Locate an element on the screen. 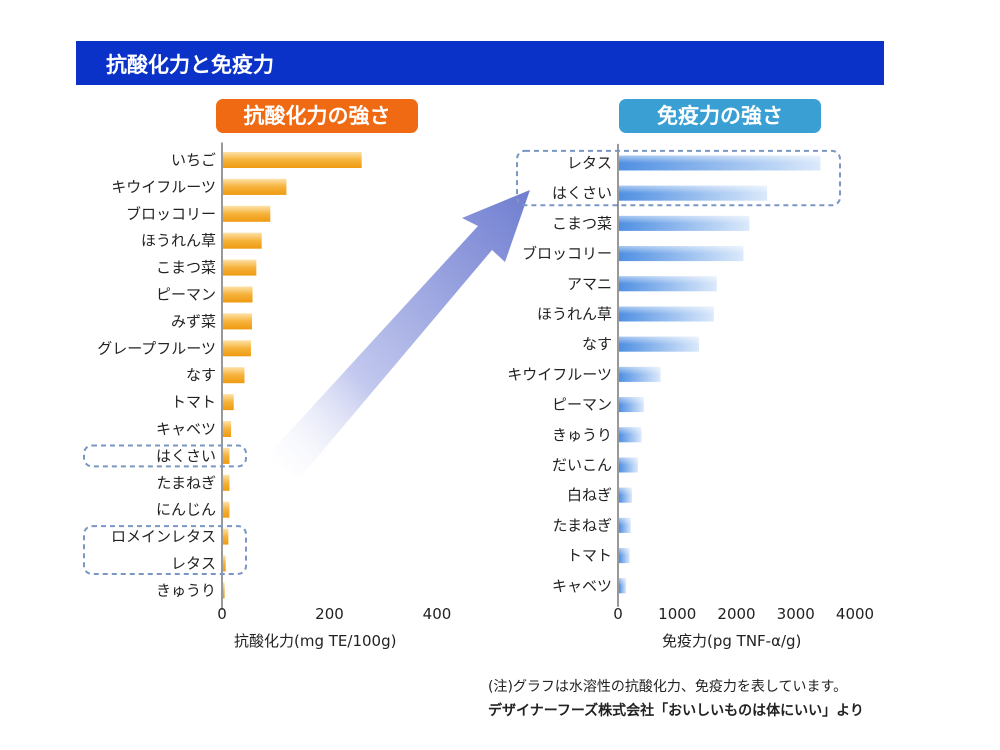  immunity-category-label: ピーマン is located at coordinates (582, 405).